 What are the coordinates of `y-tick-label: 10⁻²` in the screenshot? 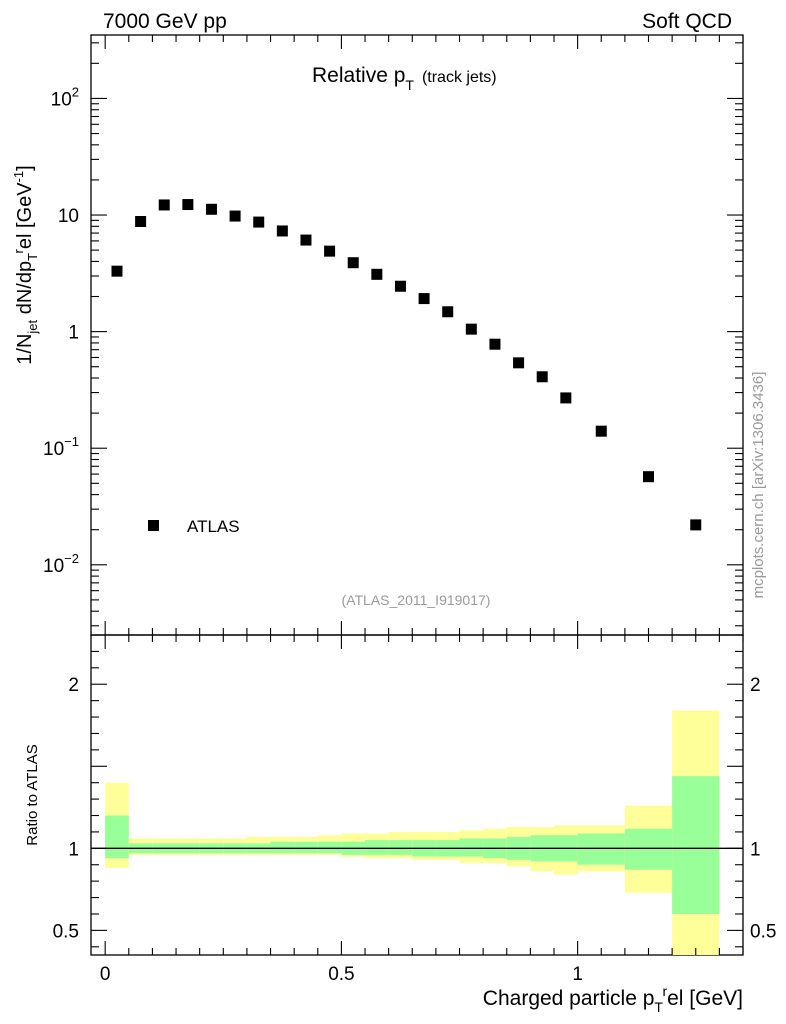 It's located at (61, 564).